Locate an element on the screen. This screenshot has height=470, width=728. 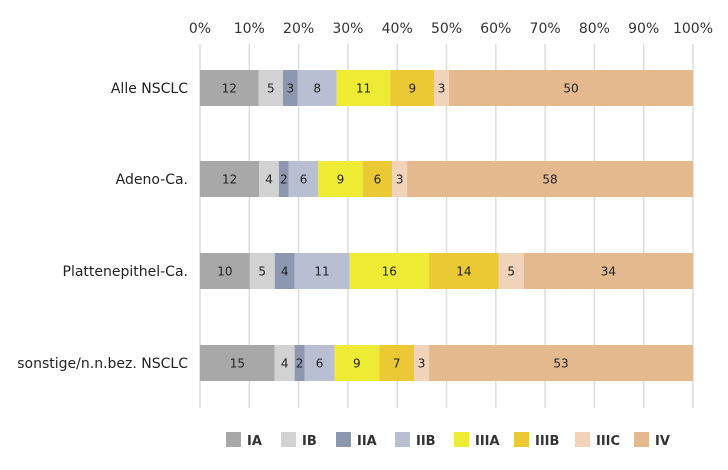
data-label: 58 is located at coordinates (549, 180).